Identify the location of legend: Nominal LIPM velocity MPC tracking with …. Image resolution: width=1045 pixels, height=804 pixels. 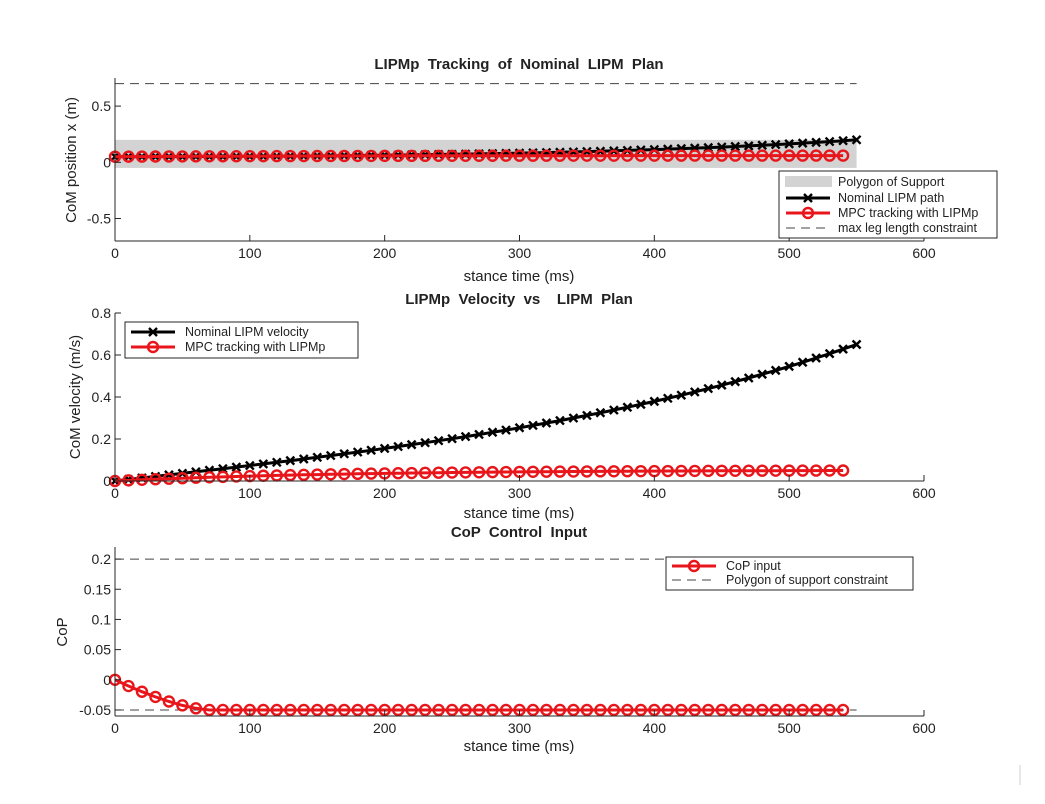
(241, 340).